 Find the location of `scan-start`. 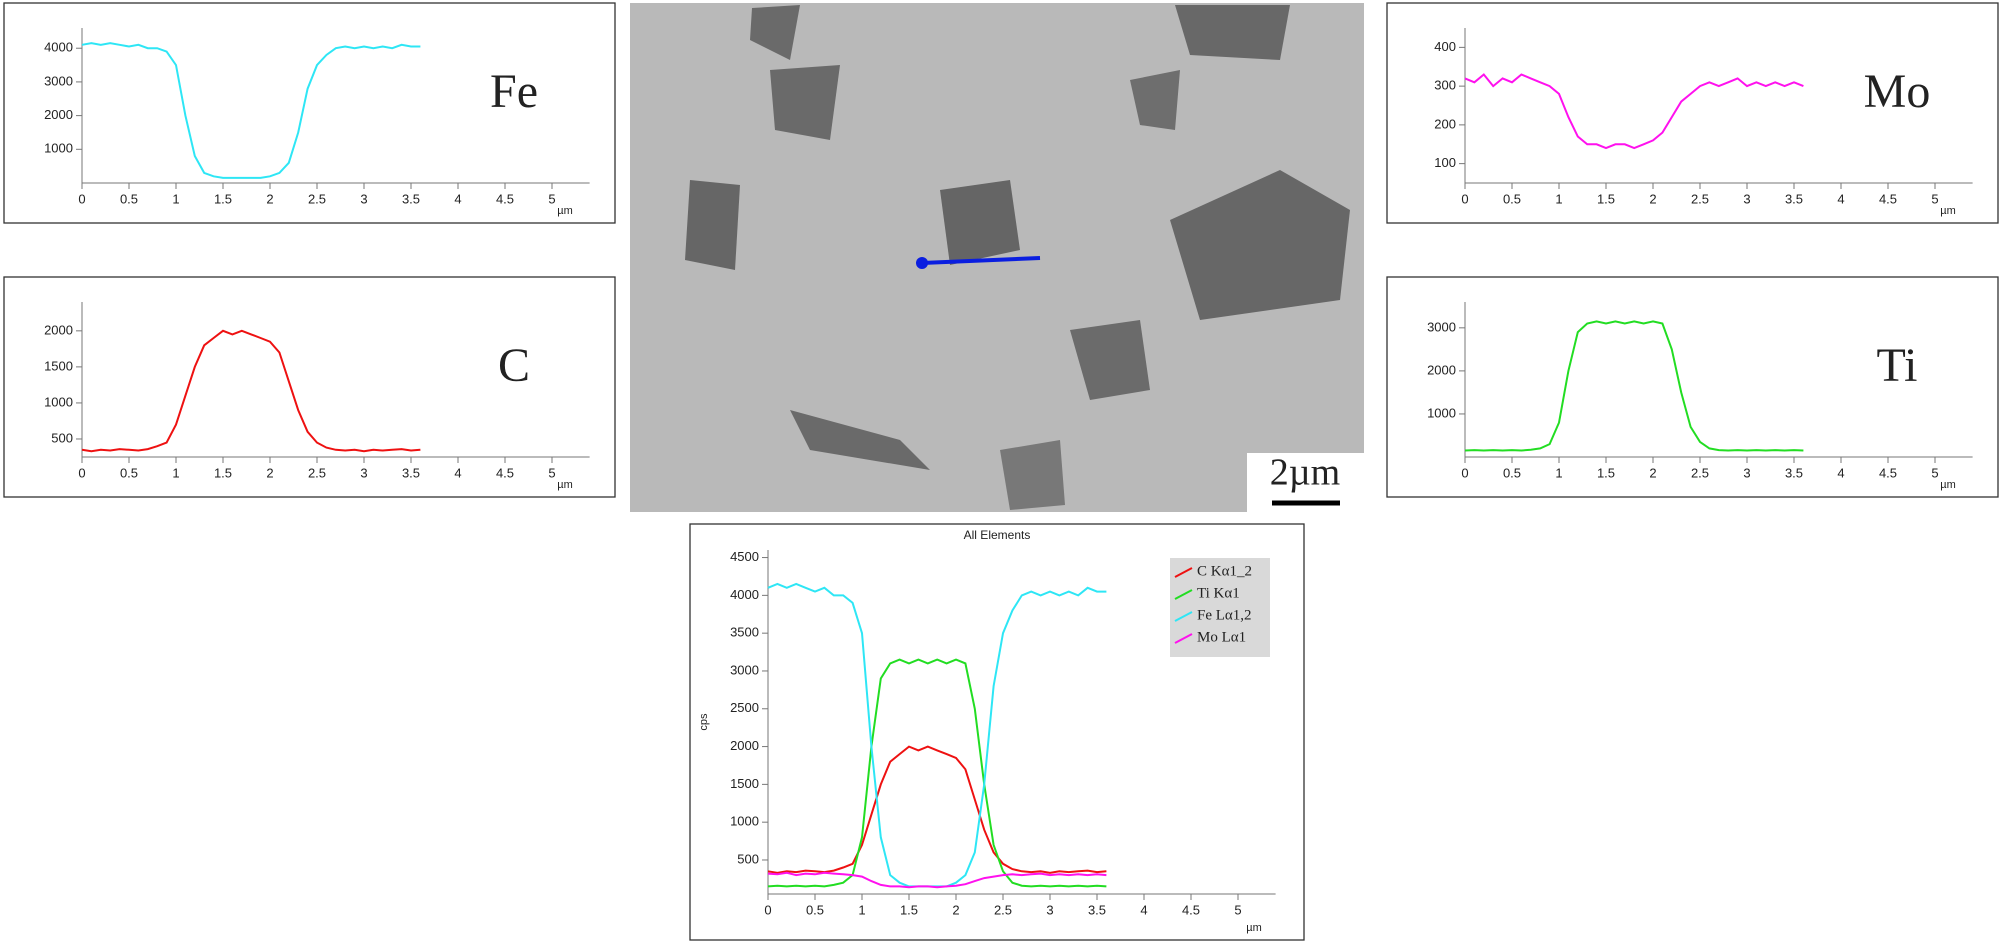

scan-start is located at coordinates (922, 263).